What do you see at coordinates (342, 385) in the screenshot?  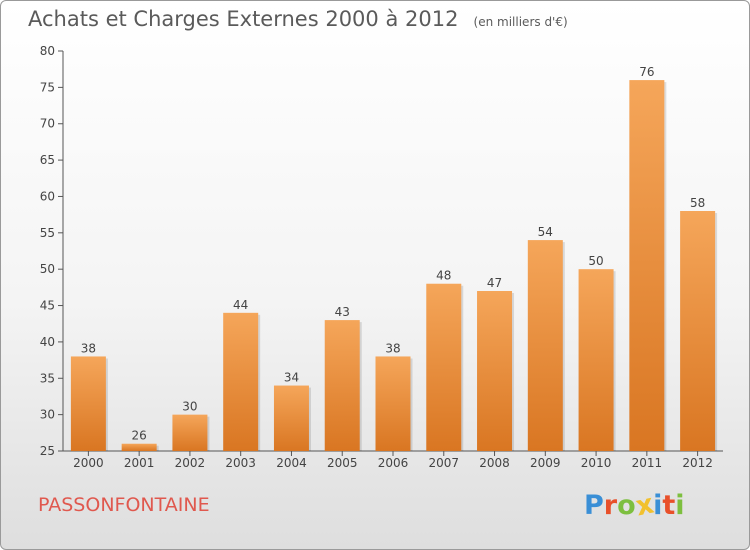 I see `bar-2005` at bounding box center [342, 385].